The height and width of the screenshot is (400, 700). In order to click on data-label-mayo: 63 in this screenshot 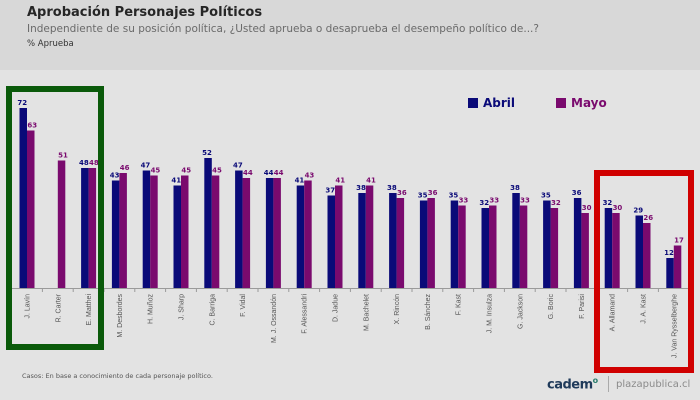, I will do `click(32, 126)`.